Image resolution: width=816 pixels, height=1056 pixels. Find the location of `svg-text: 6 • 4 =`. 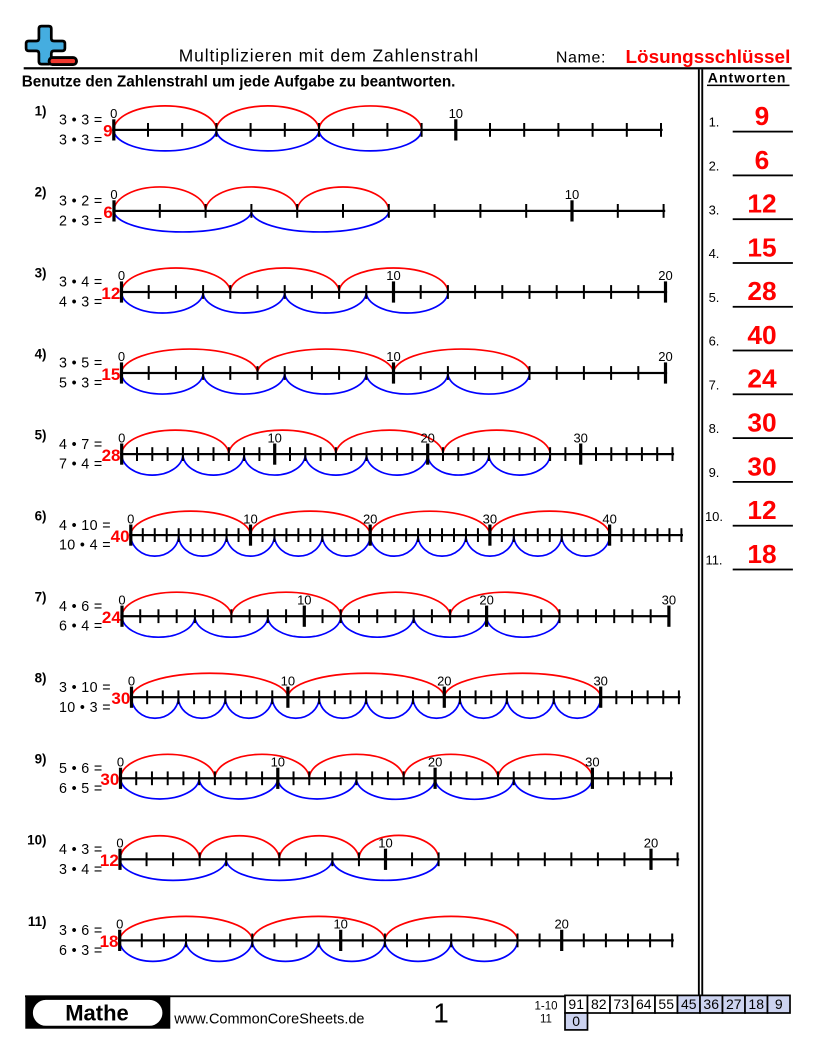

svg-text: 6 • 4 = is located at coordinates (81, 627).